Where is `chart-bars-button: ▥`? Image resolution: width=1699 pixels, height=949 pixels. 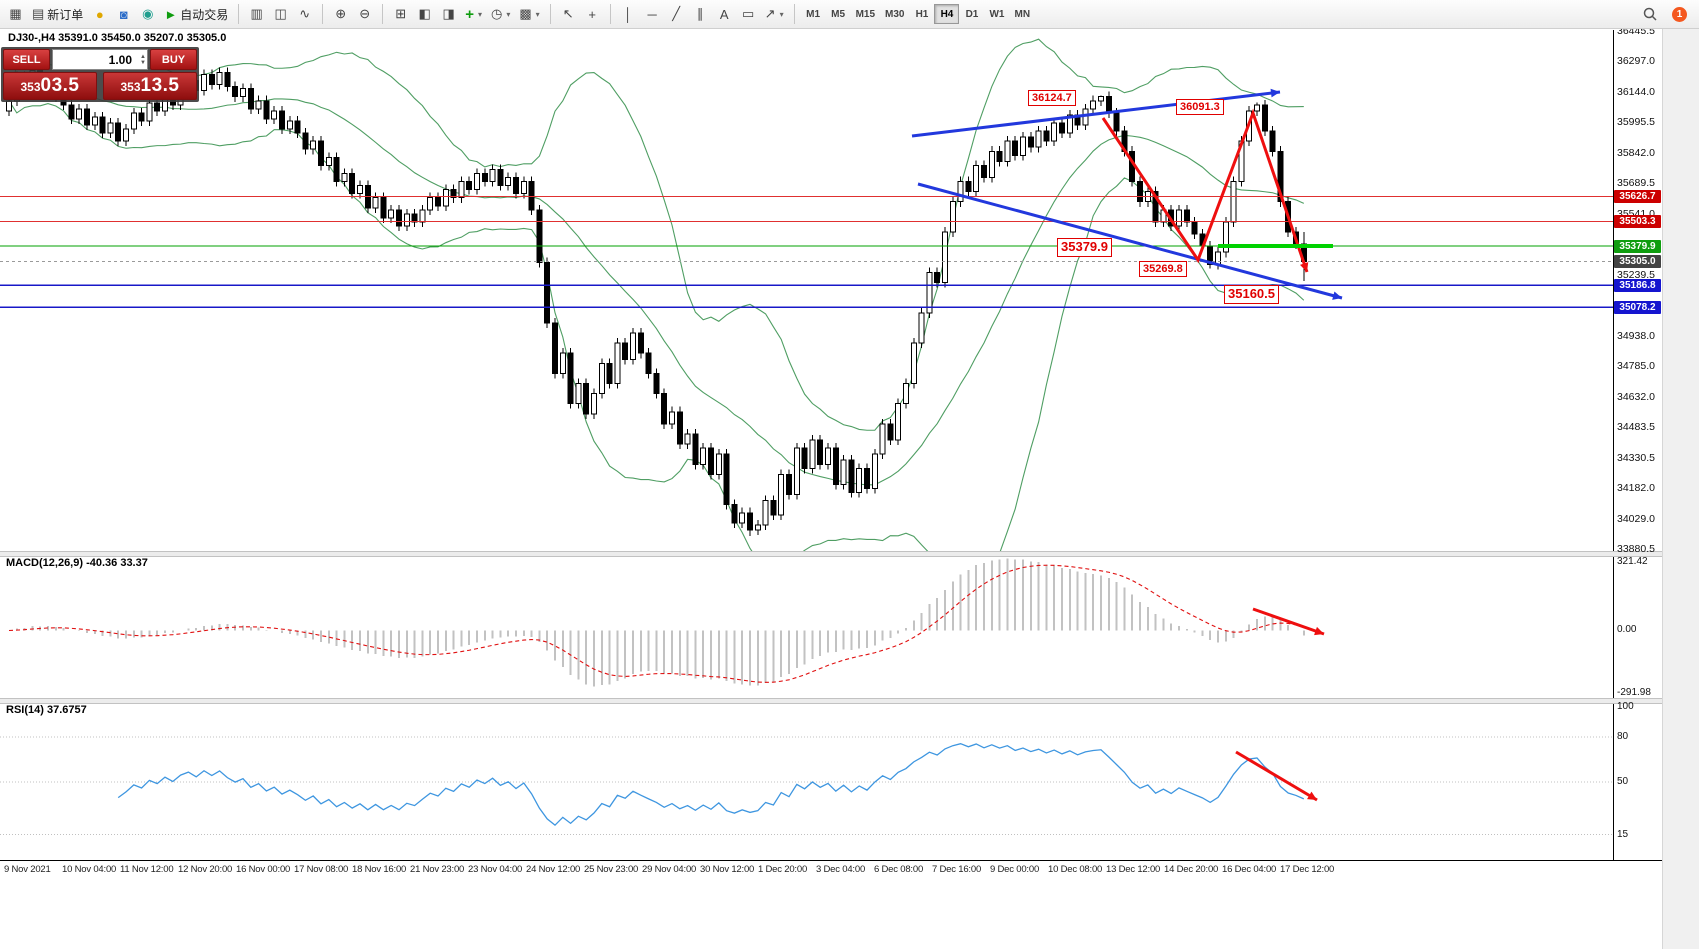
chart-bars-button: ▥ is located at coordinates (256, 14).